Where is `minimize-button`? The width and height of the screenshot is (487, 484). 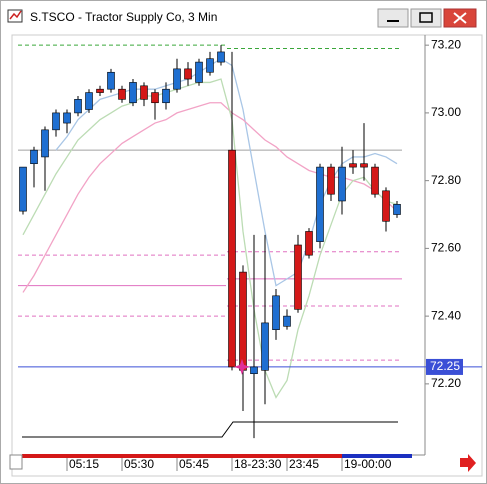
minimize-button is located at coordinates (393, 18).